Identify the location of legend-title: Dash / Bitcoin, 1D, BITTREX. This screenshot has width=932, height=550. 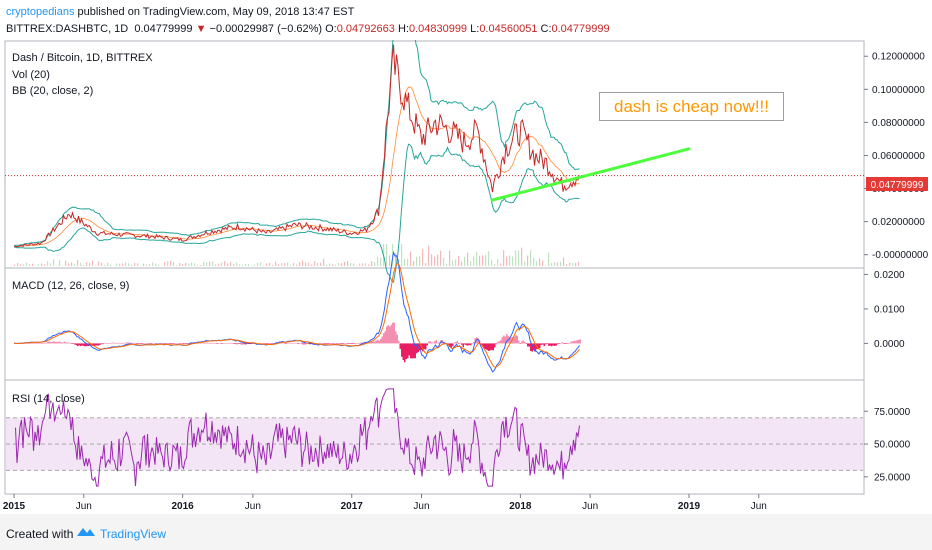
(82, 58).